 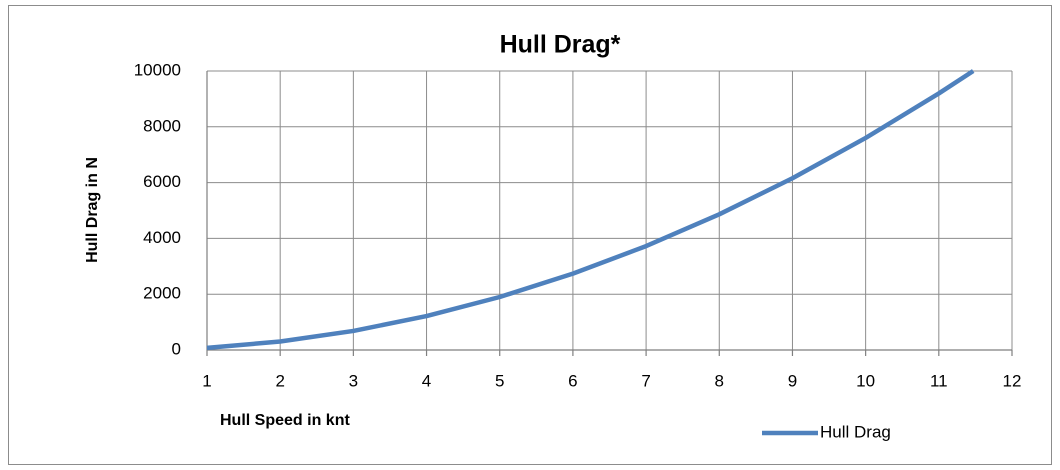 What do you see at coordinates (206, 380) in the screenshot?
I see `x-tick-label: 1` at bounding box center [206, 380].